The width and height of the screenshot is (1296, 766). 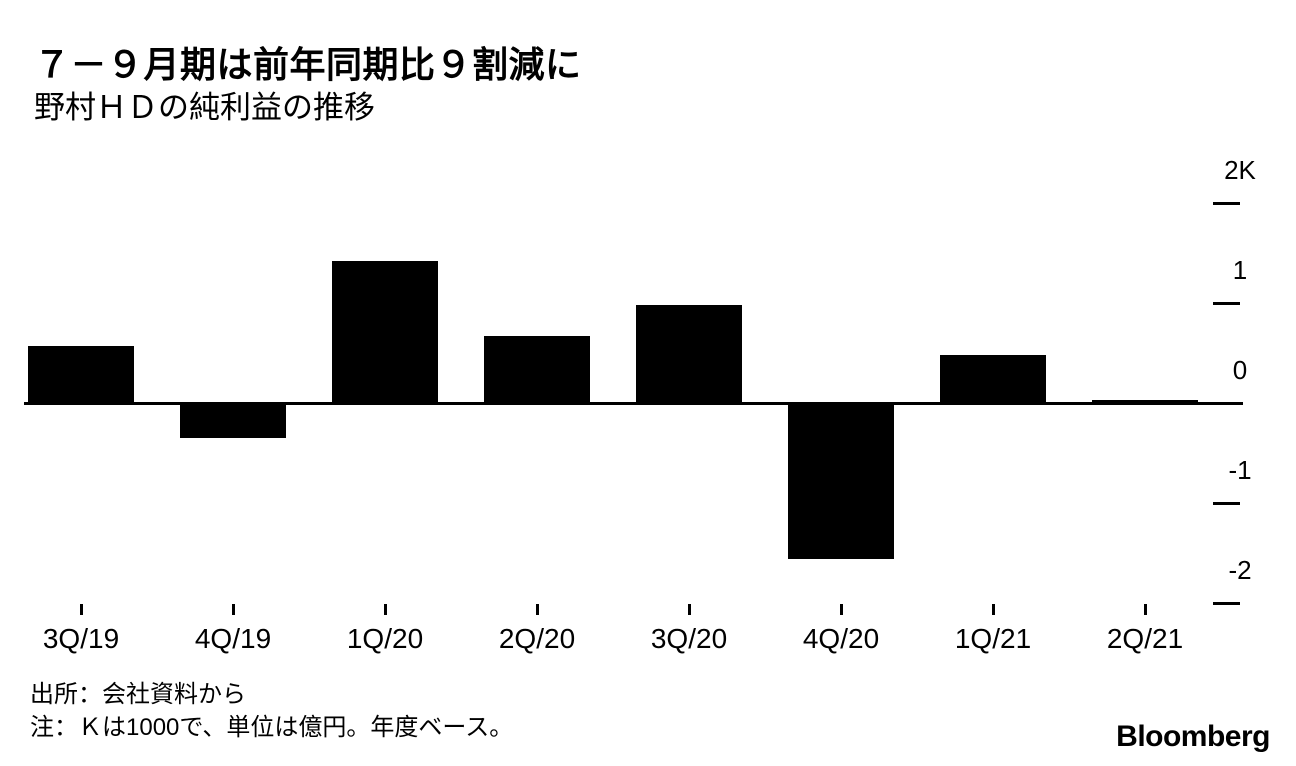 I want to click on y-tick-2k, so click(x=1226, y=203).